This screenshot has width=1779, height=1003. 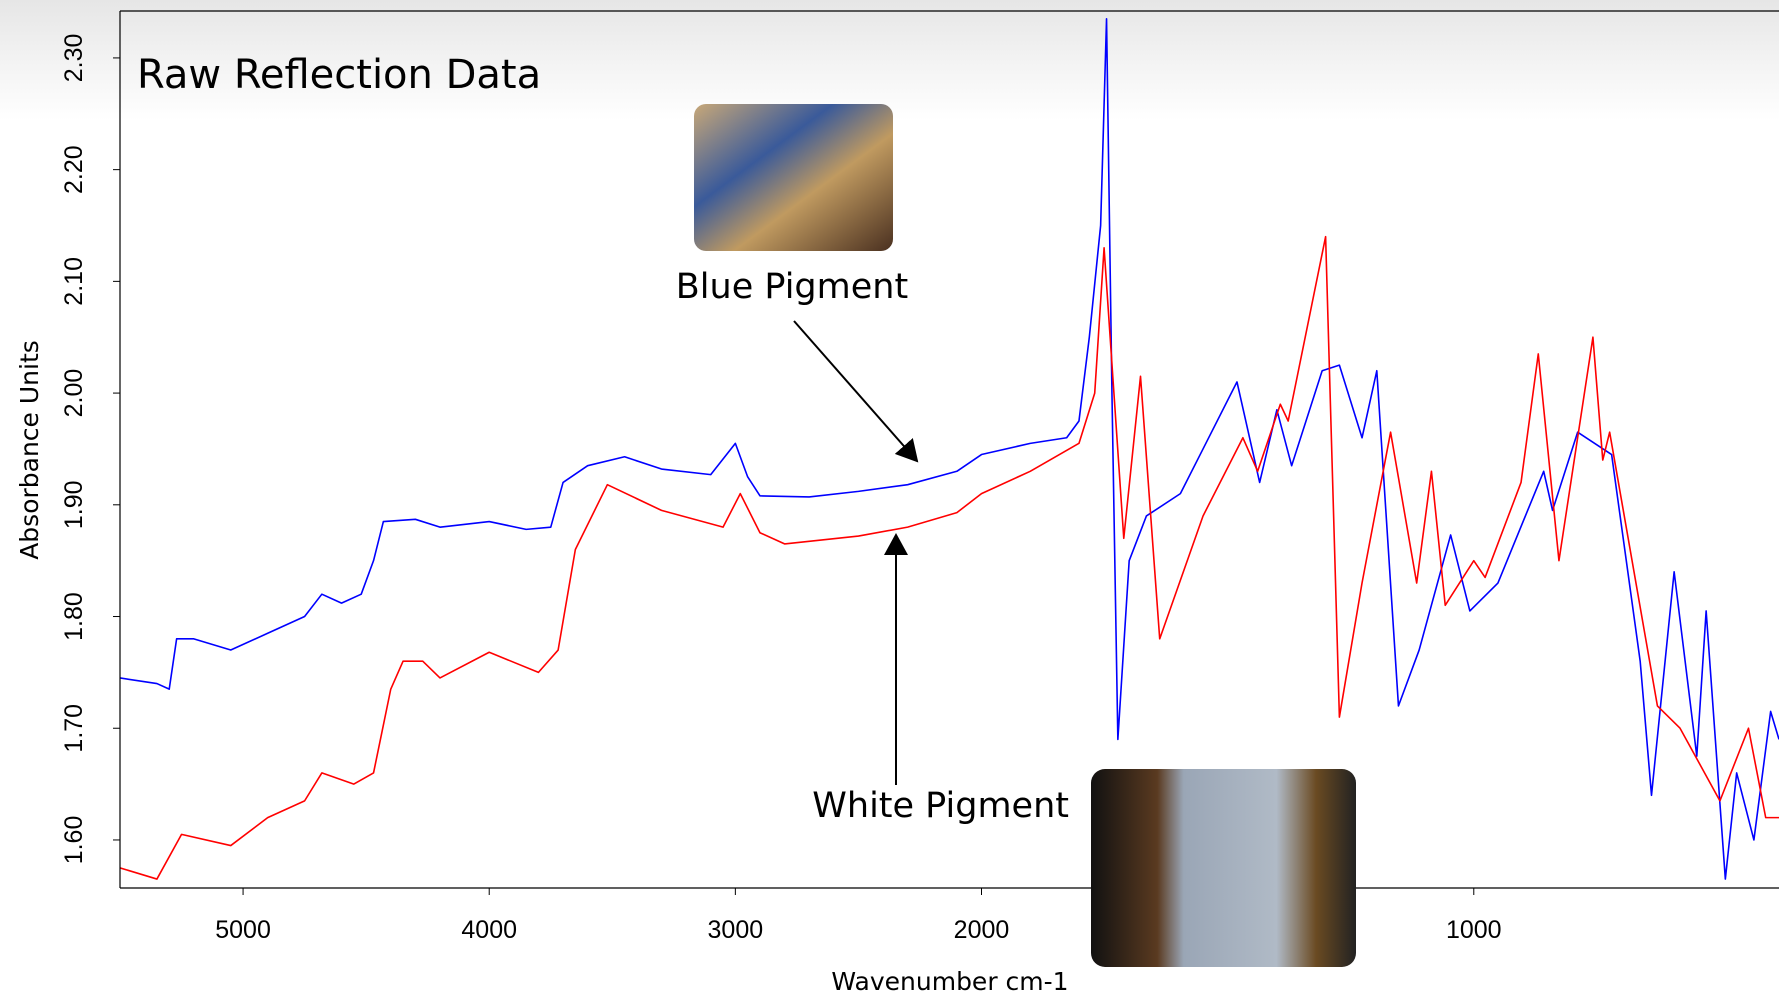 I want to click on x-tick-label: 3000, so click(x=736, y=930).